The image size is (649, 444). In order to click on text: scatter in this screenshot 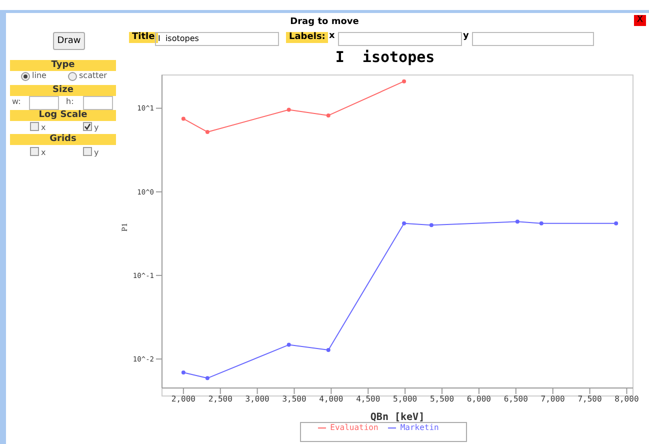, I will do `click(93, 75)`.